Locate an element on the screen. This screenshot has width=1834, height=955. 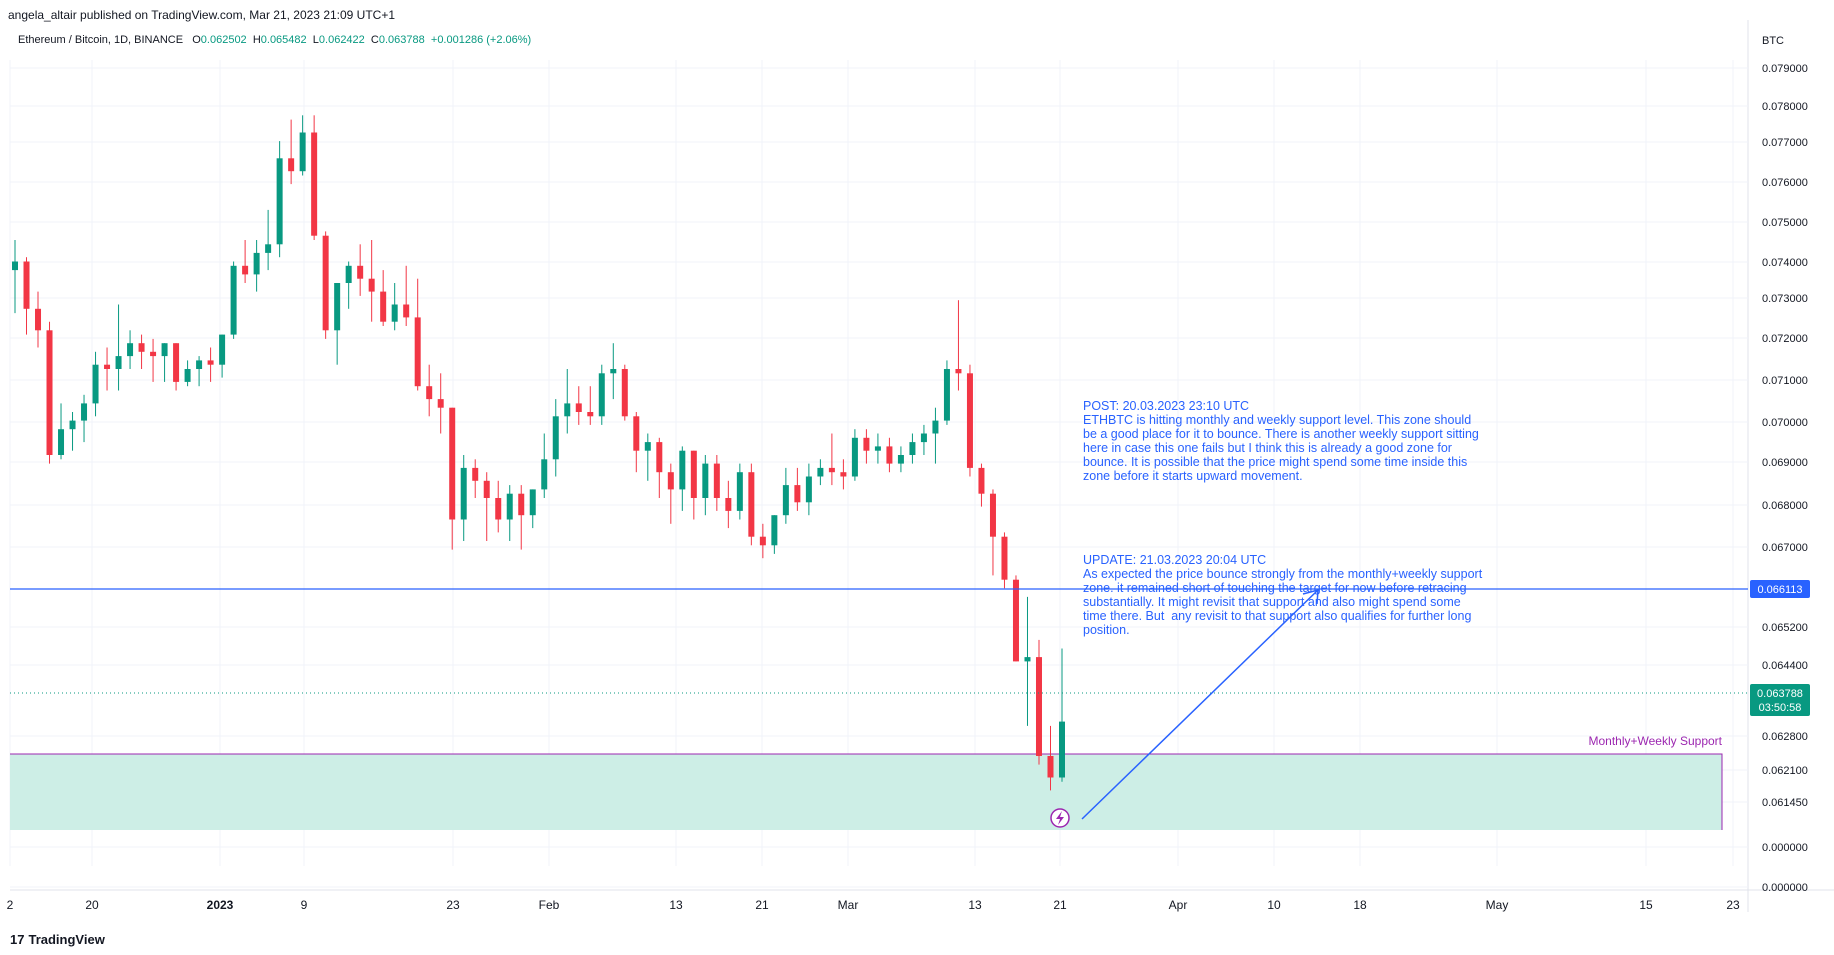
x-tick-label: 10 is located at coordinates (1274, 905).